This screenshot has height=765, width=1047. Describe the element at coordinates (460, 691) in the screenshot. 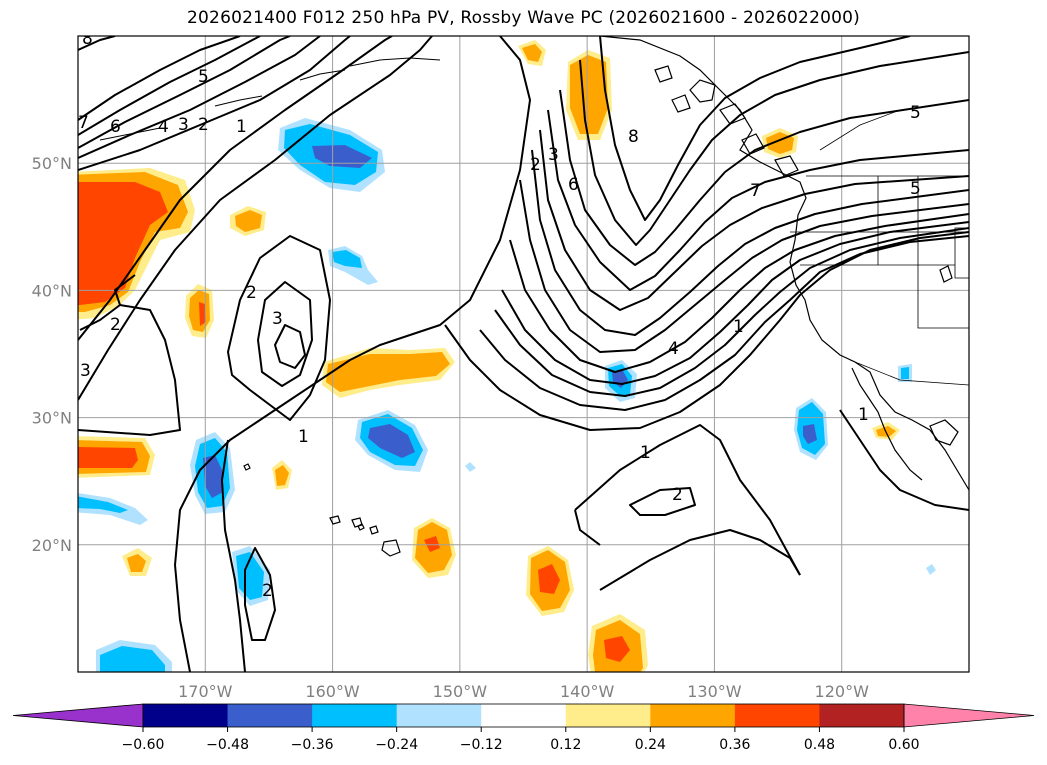

I see `longitude-tick-label: 150°W` at that location.